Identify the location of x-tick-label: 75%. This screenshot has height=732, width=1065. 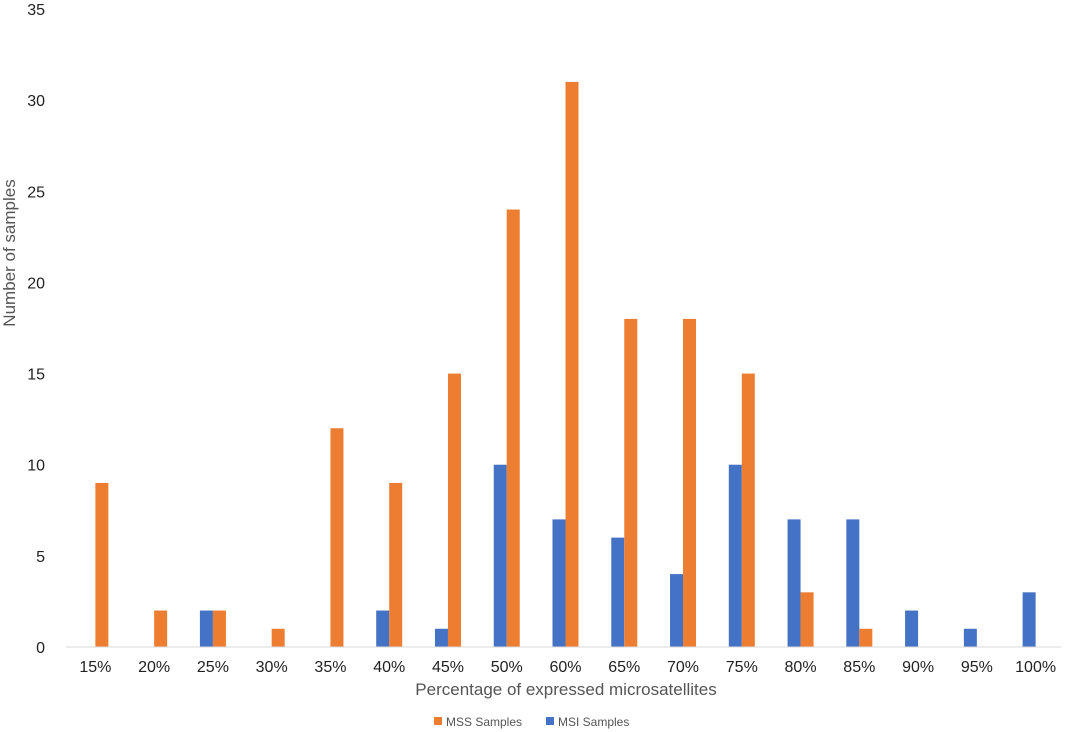
(742, 667).